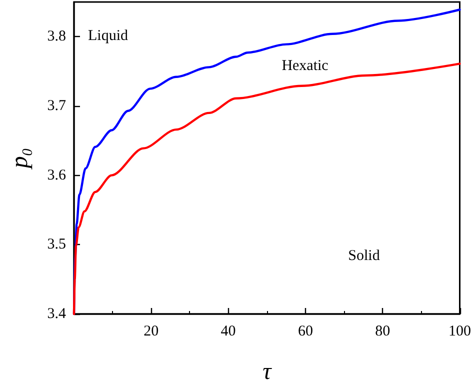  I want to click on y-tick-label: 3.6, so click(56, 175).